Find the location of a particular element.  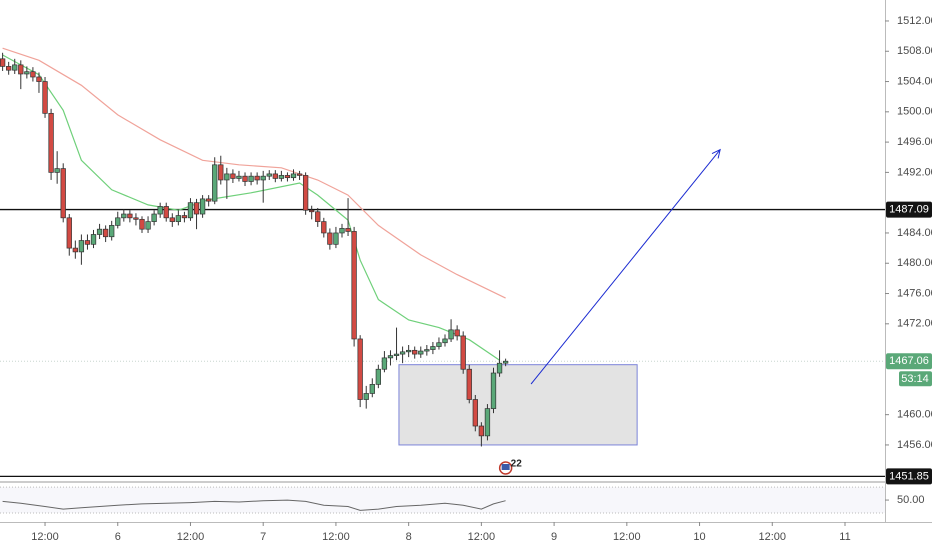

x-tick-label: 10 is located at coordinates (699, 537).